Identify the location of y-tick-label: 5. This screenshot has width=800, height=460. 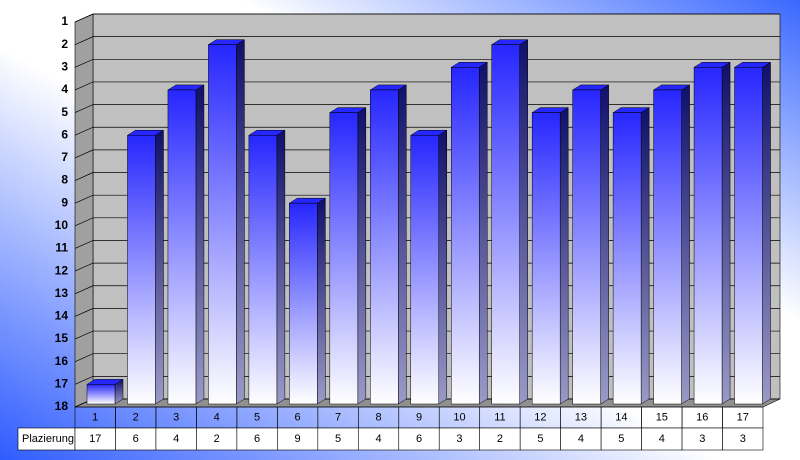
(64, 112).